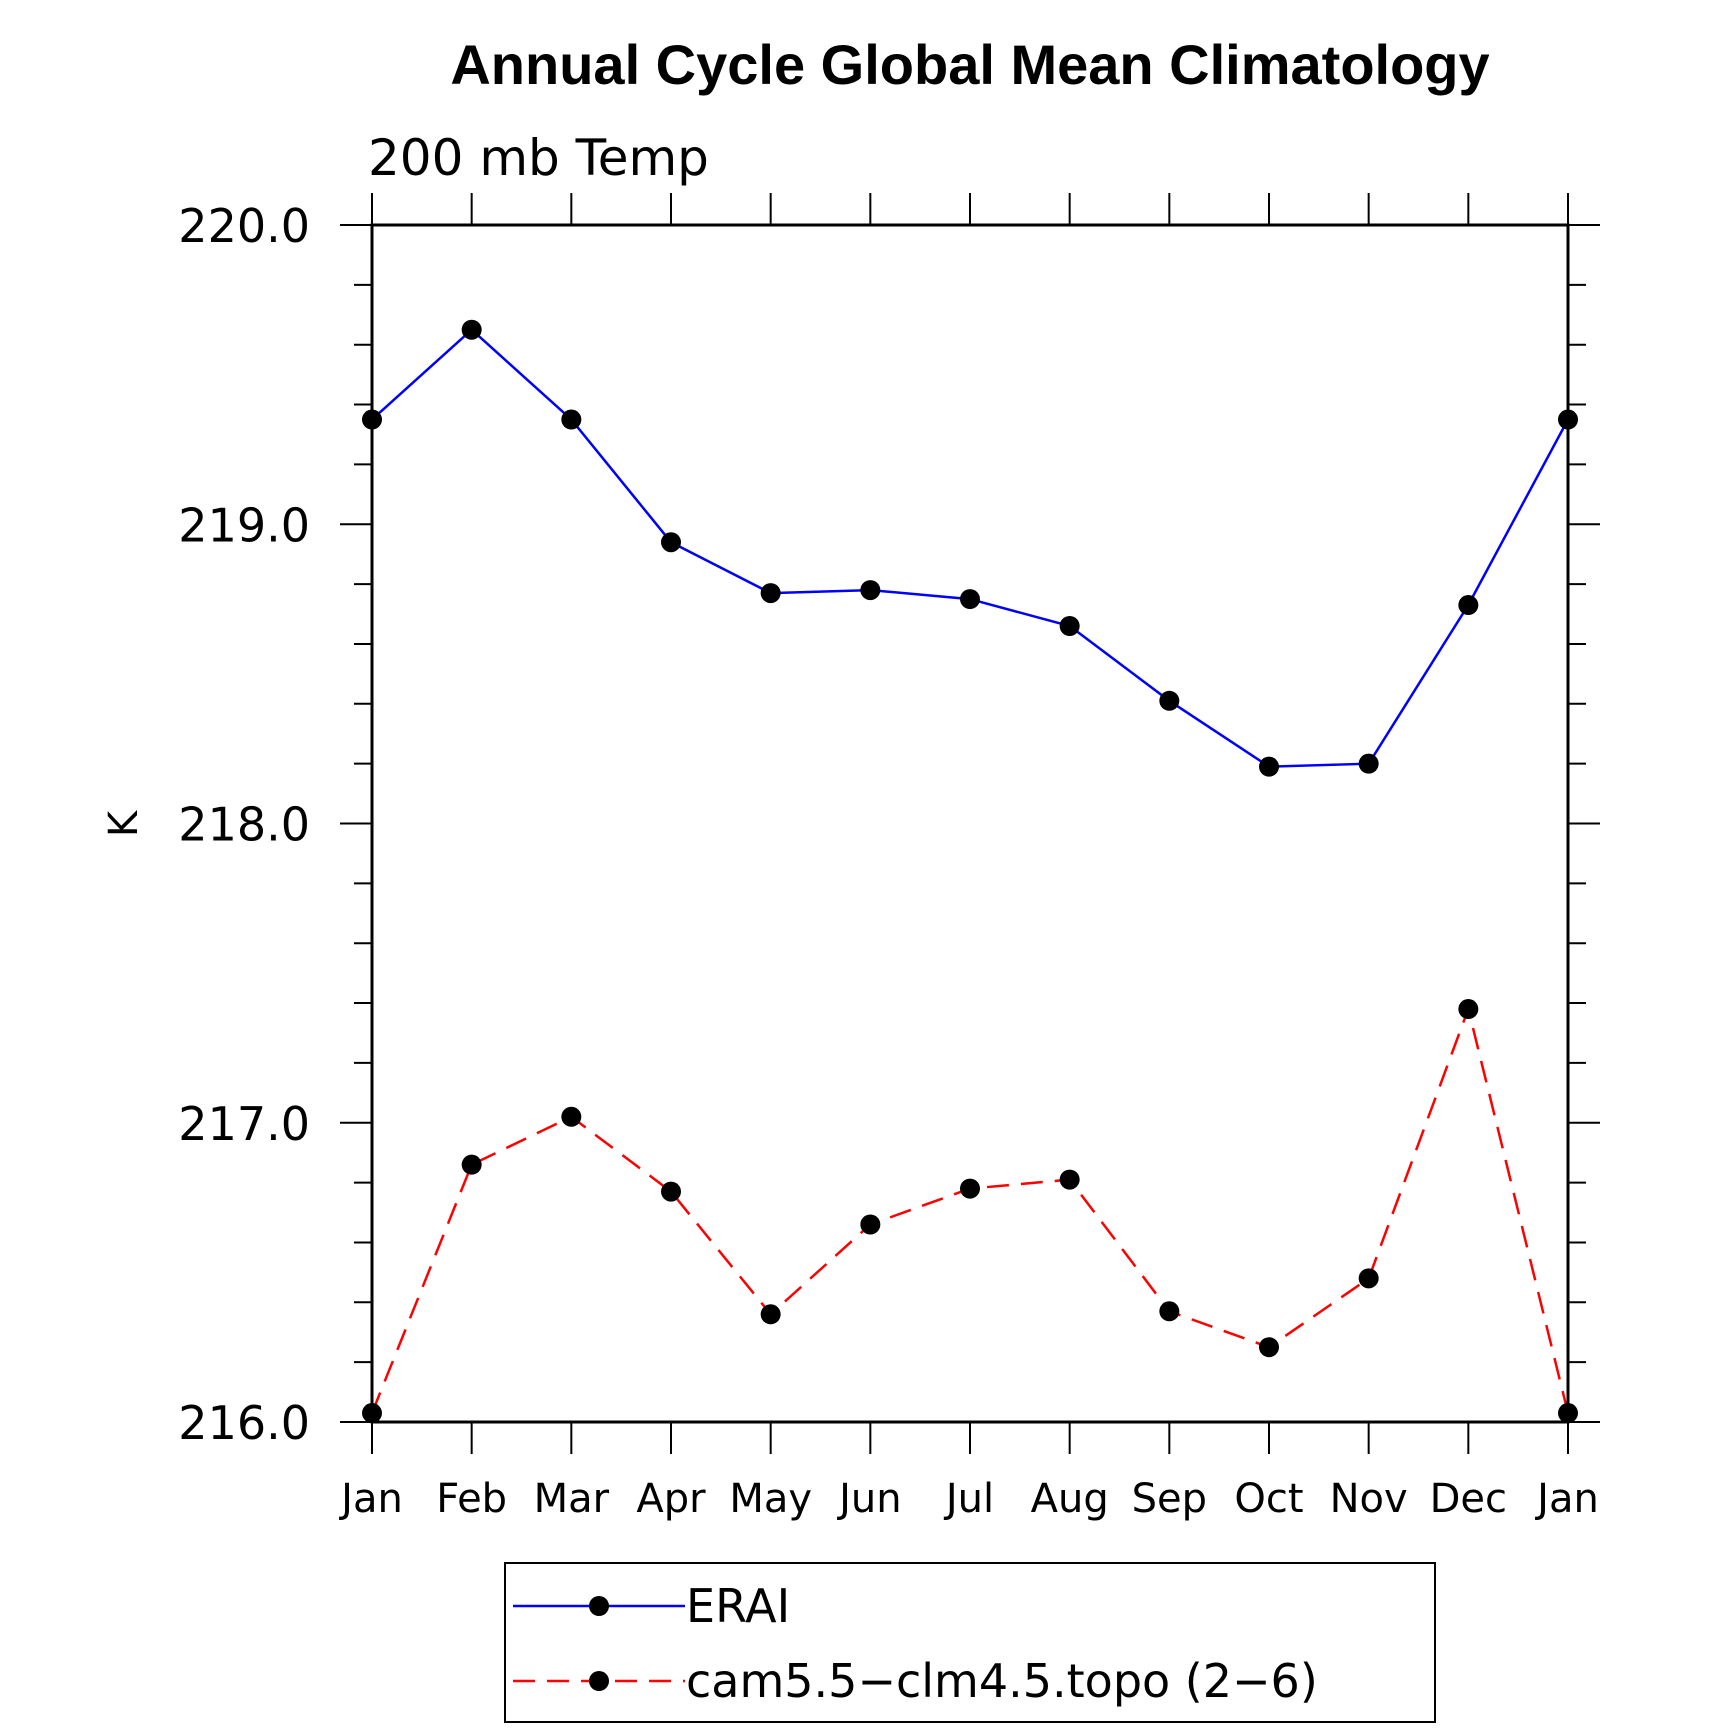 The width and height of the screenshot is (1710, 1729). I want to click on legend-box, so click(970, 1642).